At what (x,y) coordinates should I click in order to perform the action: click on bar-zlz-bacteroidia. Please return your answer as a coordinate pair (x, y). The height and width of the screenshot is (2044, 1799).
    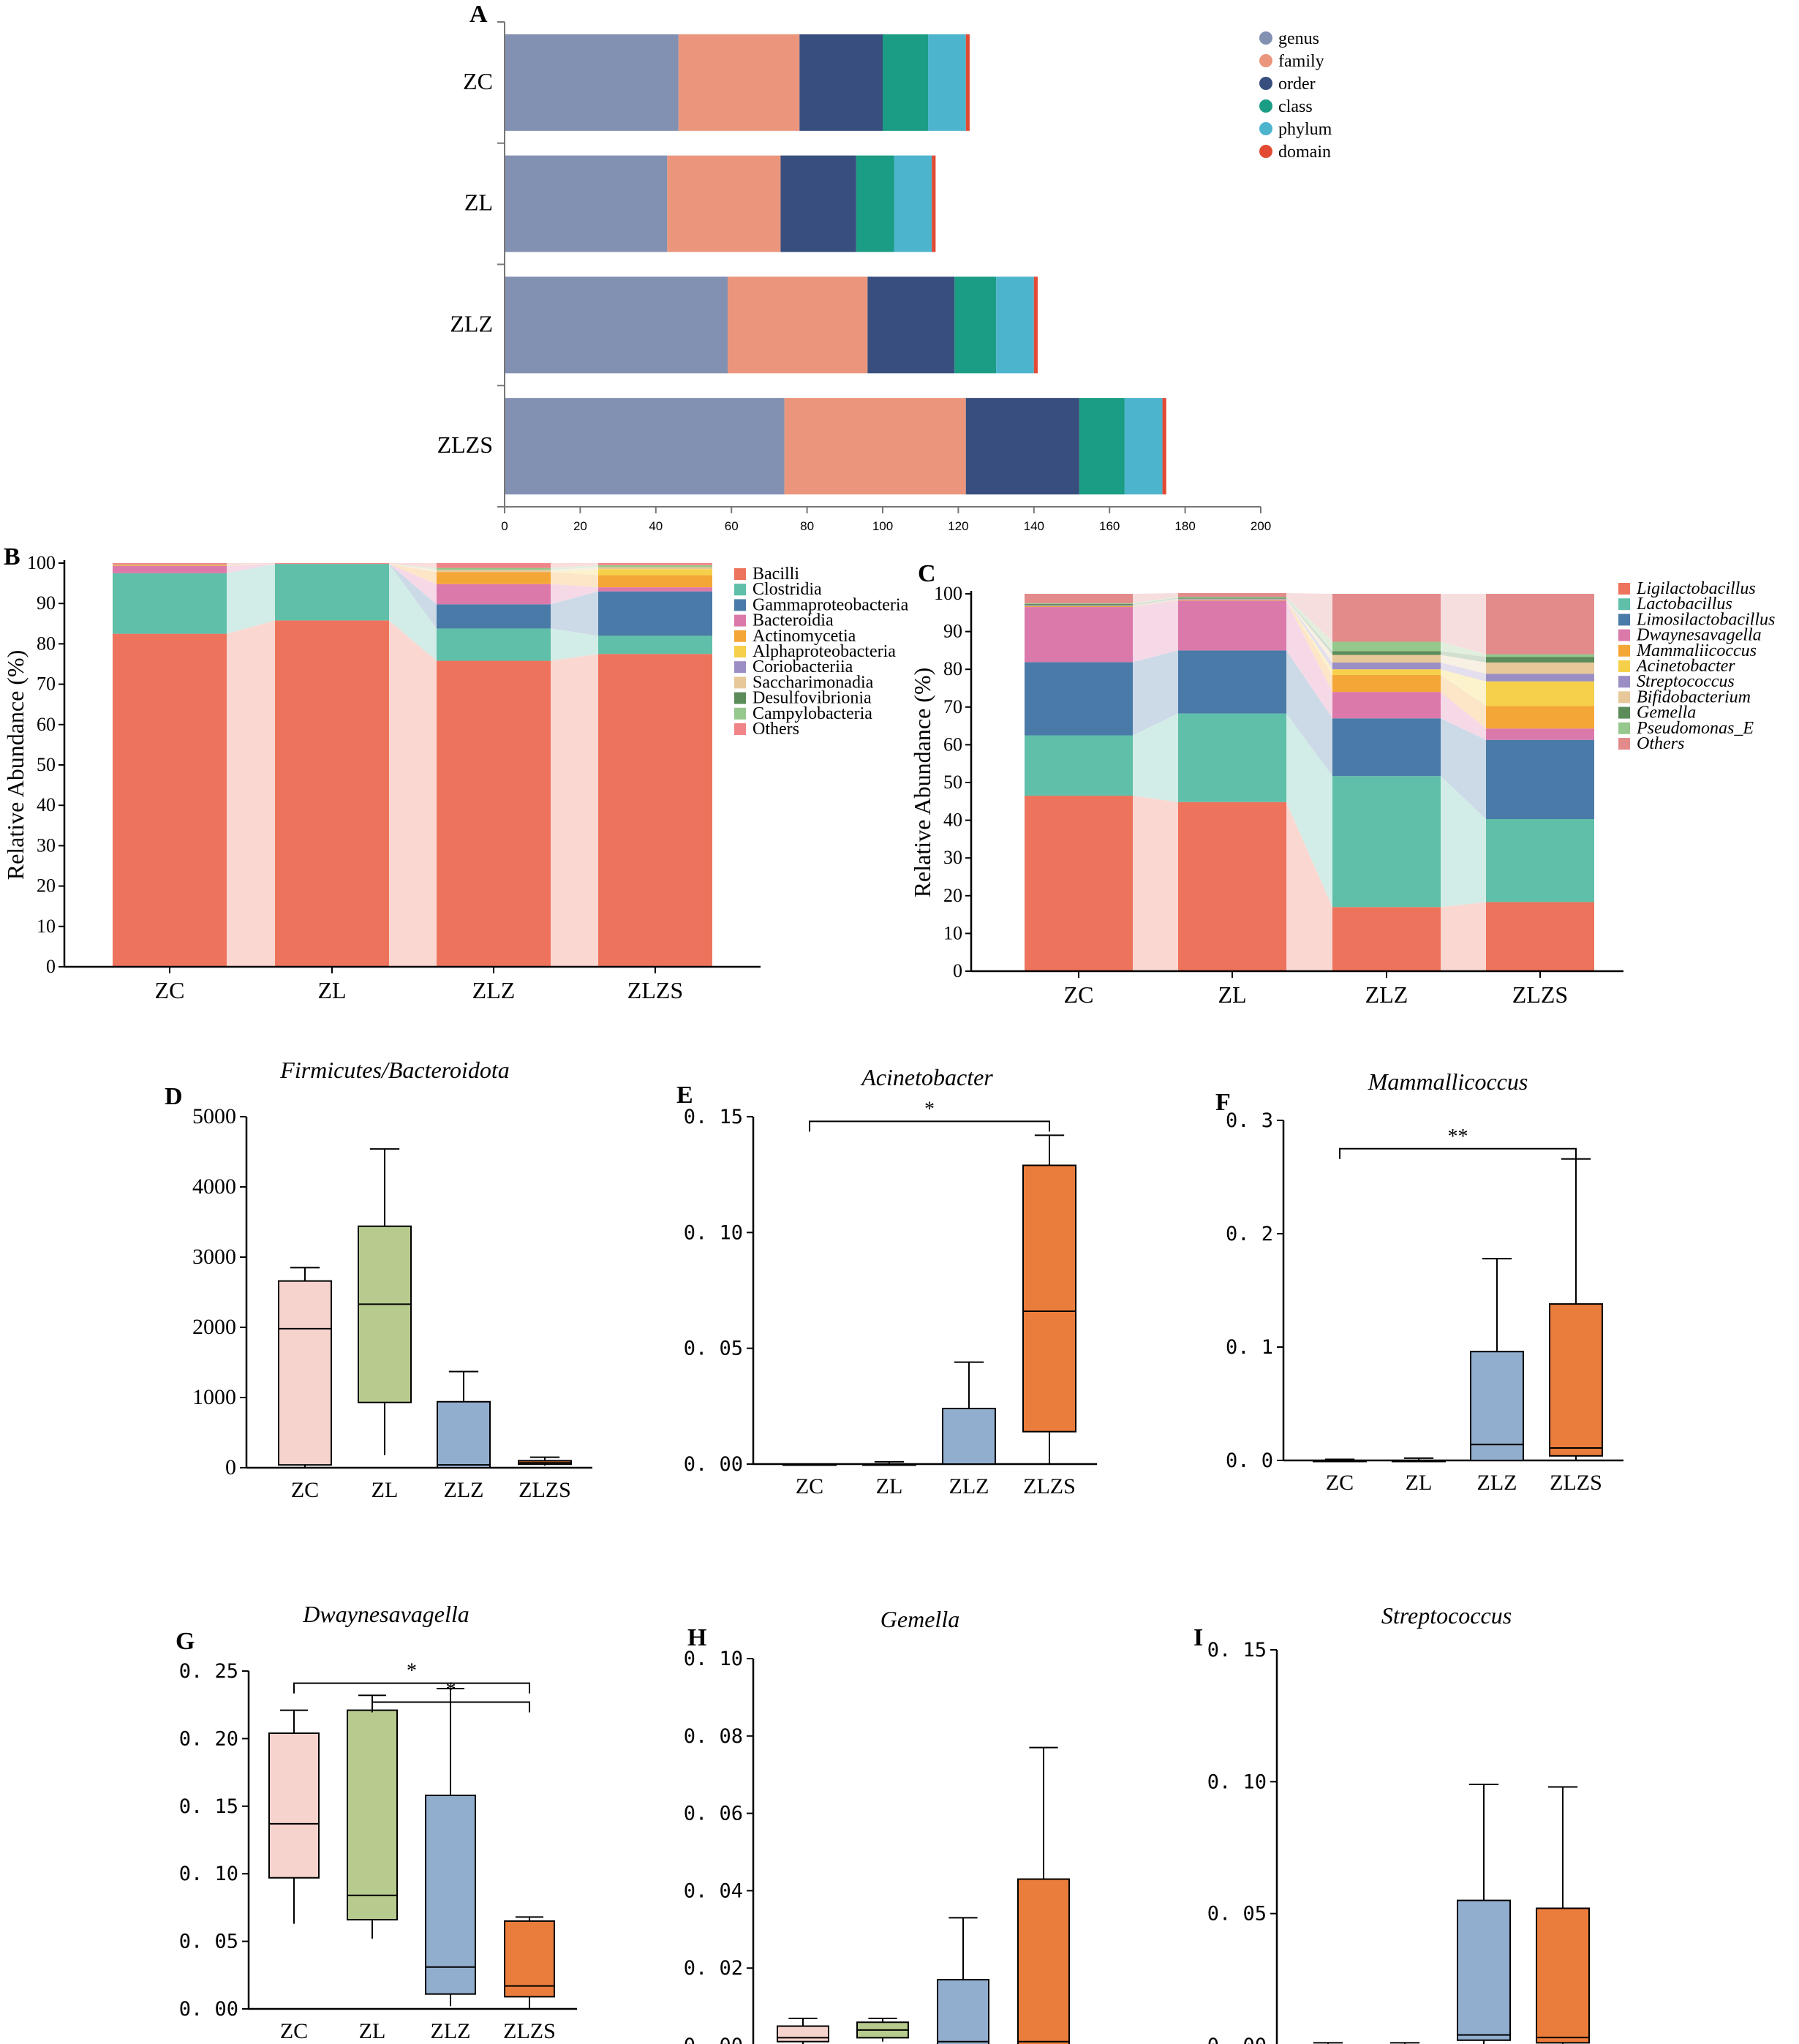
    Looking at the image, I should click on (494, 594).